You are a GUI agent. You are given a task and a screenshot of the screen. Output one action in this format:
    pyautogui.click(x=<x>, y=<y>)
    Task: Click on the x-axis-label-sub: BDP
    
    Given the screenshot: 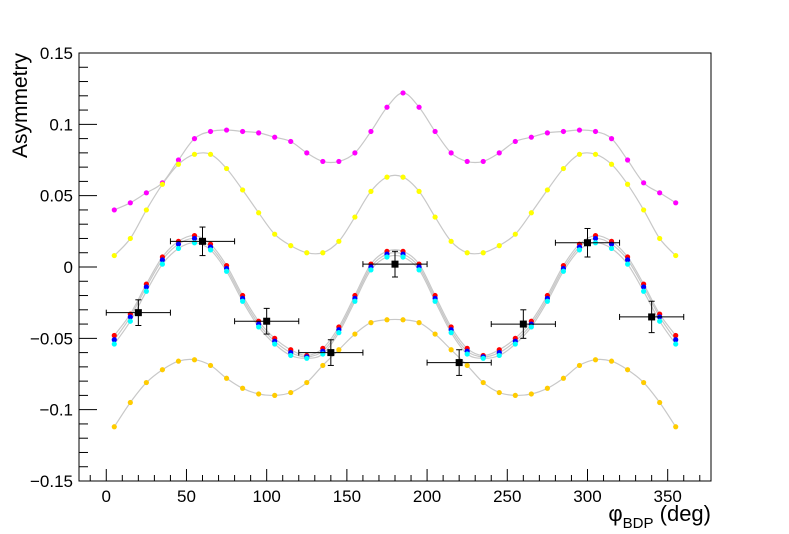 What is the action you would take?
    pyautogui.click(x=638, y=523)
    